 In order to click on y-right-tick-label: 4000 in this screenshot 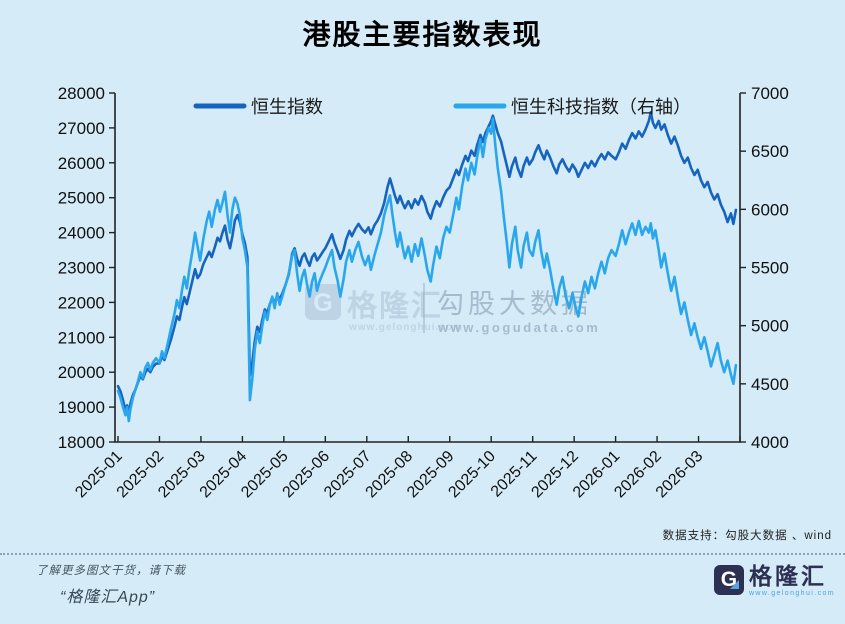, I will do `click(770, 442)`.